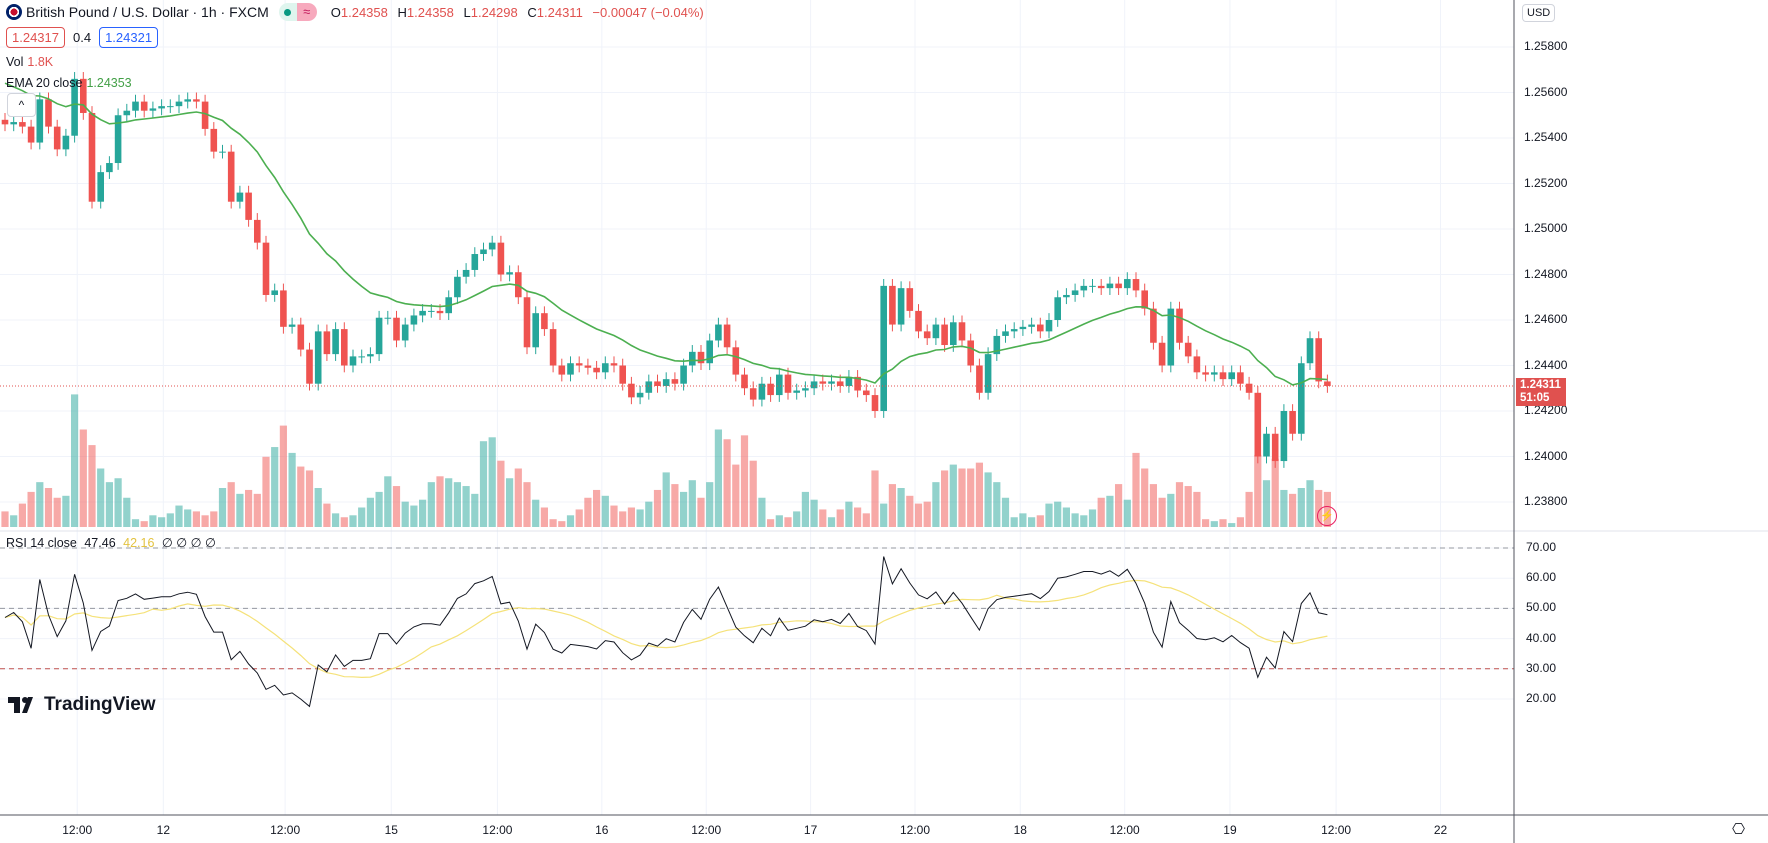 The image size is (1768, 843). What do you see at coordinates (391, 830) in the screenshot?
I see `time-tick-label: 15` at bounding box center [391, 830].